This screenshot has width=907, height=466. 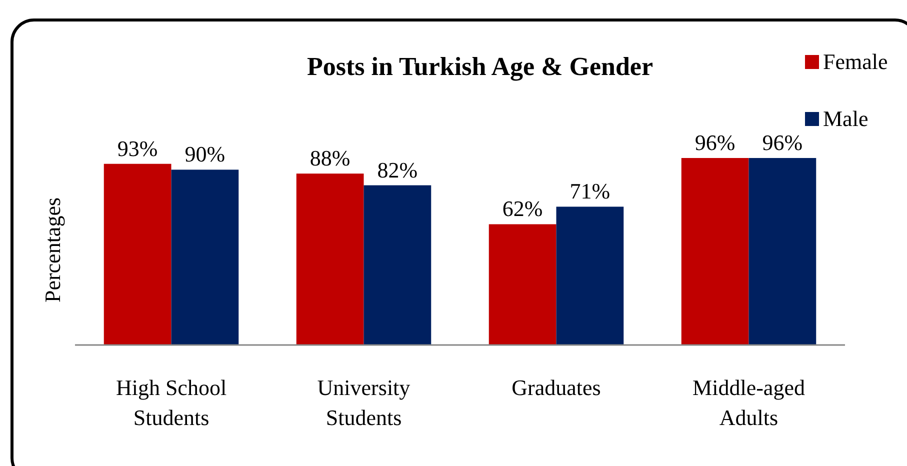 What do you see at coordinates (556, 387) in the screenshot?
I see `x-tick-label: Graduates` at bounding box center [556, 387].